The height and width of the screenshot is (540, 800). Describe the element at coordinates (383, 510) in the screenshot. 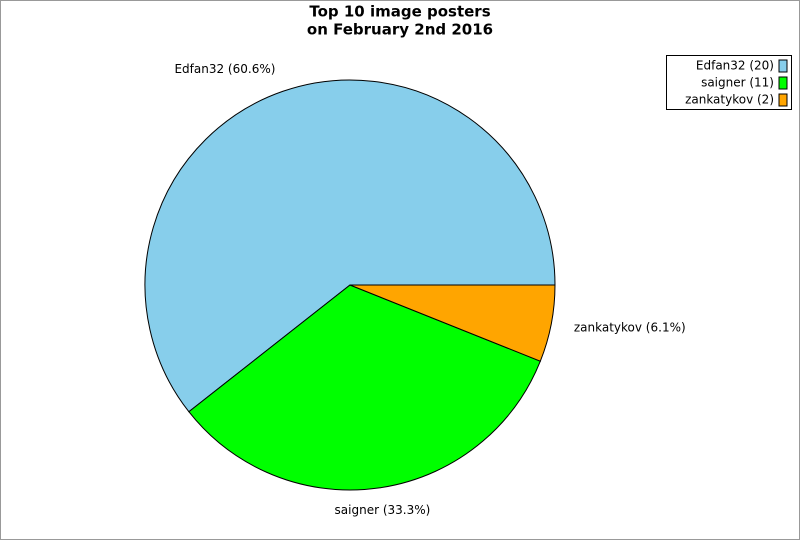

I see `slice-label: saigner (33.3%)` at that location.